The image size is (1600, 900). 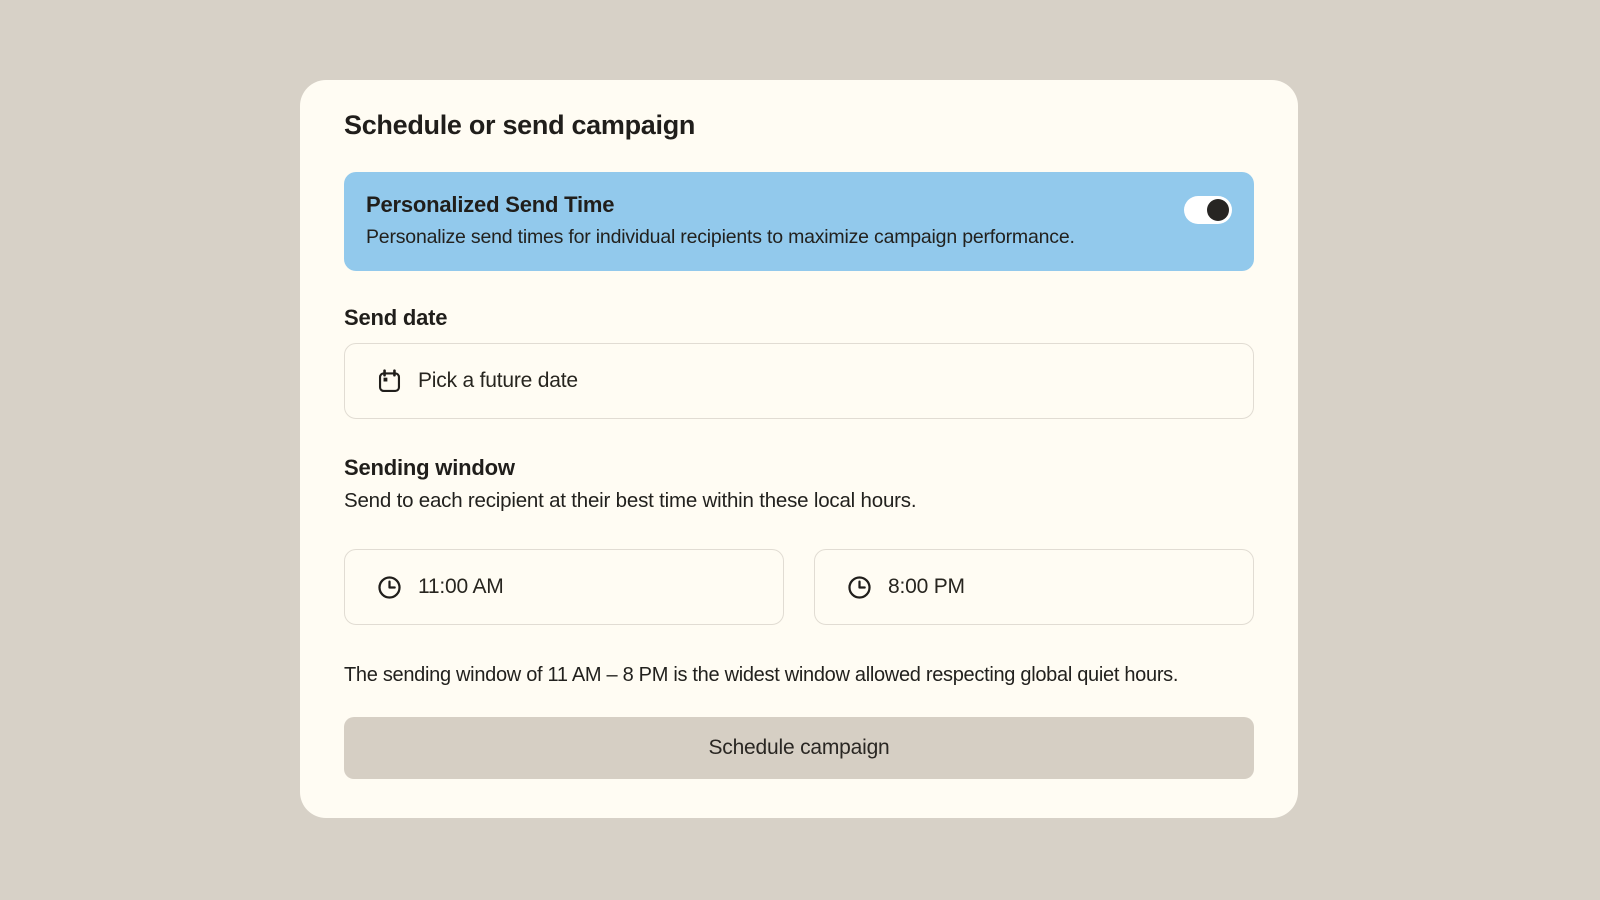 What do you see at coordinates (564, 587) in the screenshot?
I see `window-start-time-field: 11:00 AM` at bounding box center [564, 587].